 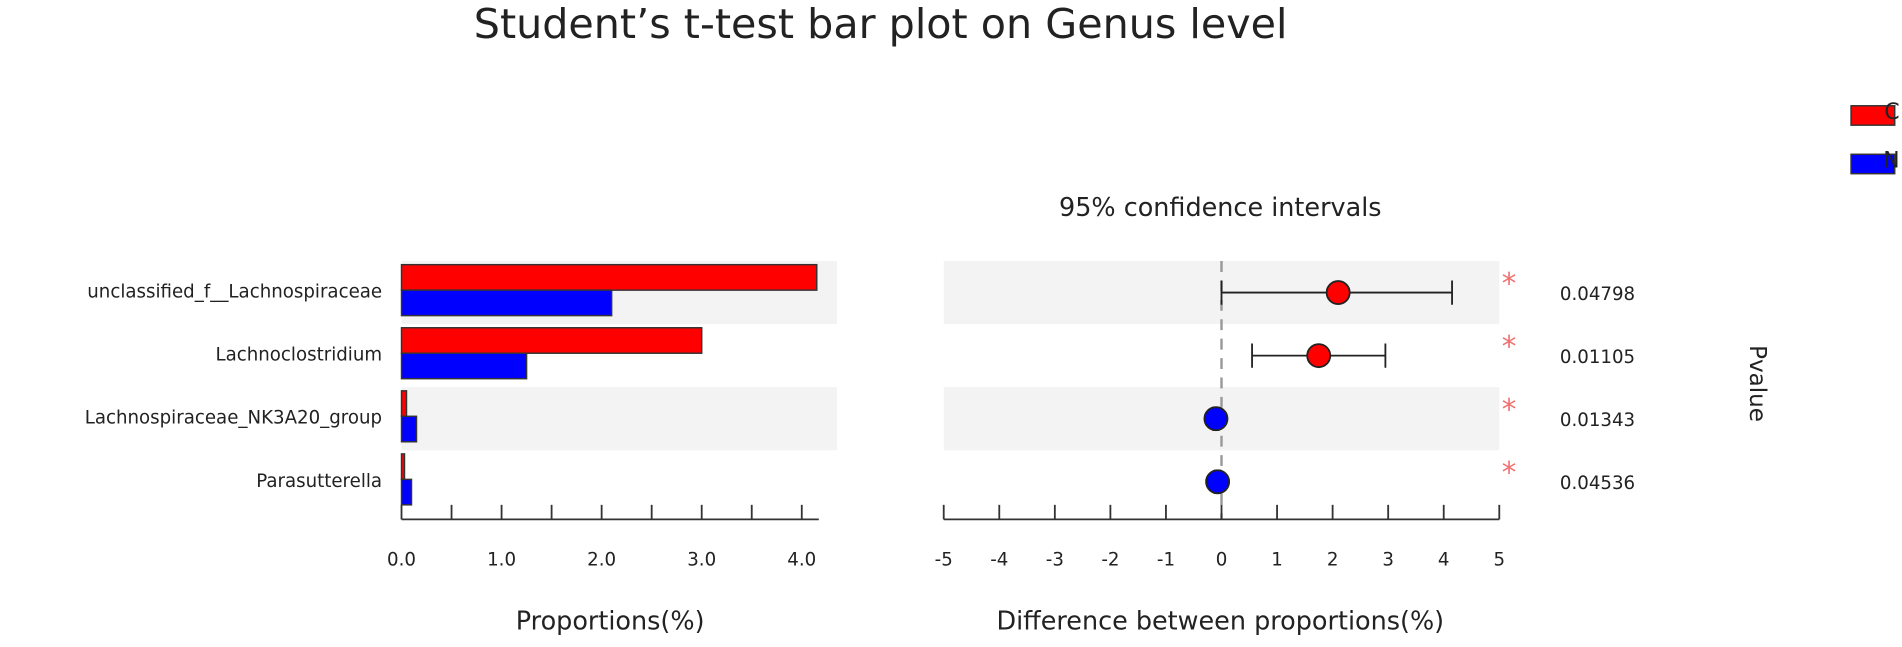 I want to click on x-tick-label: 3, so click(x=1388, y=560).